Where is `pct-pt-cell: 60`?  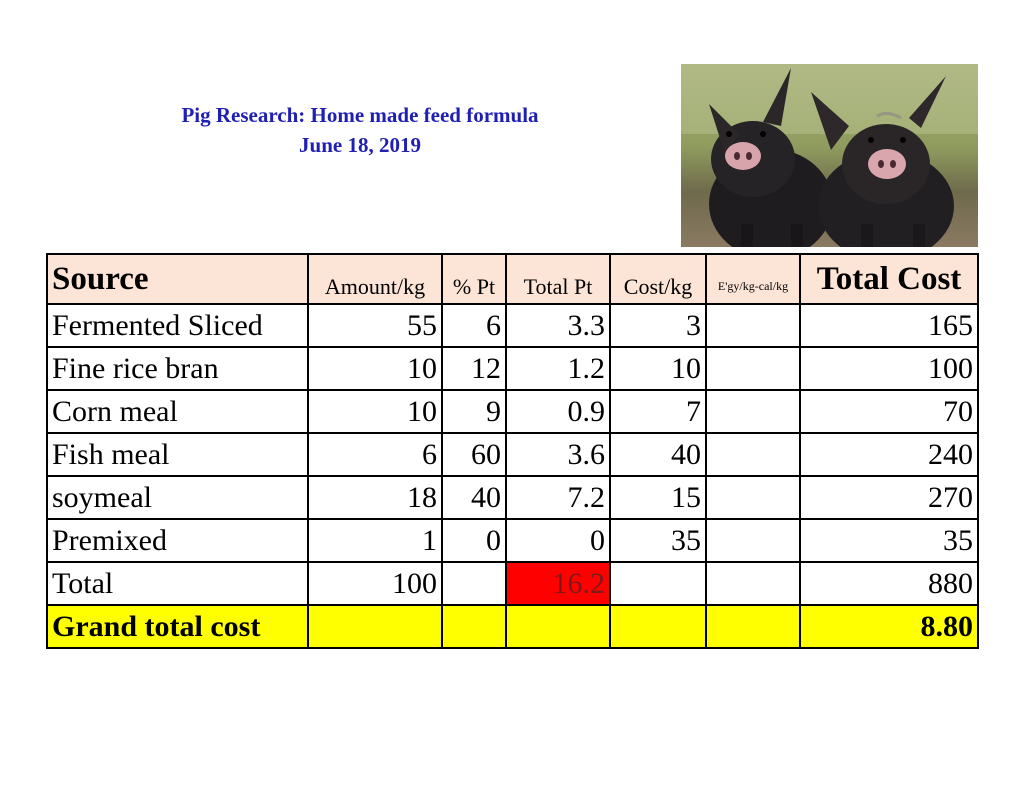
pct-pt-cell: 60 is located at coordinates (474, 454).